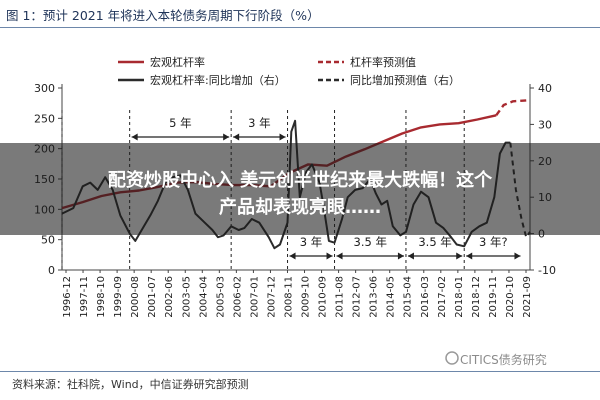  Describe the element at coordinates (48, 240) in the screenshot. I see `y-left-tick-label: 50` at that location.